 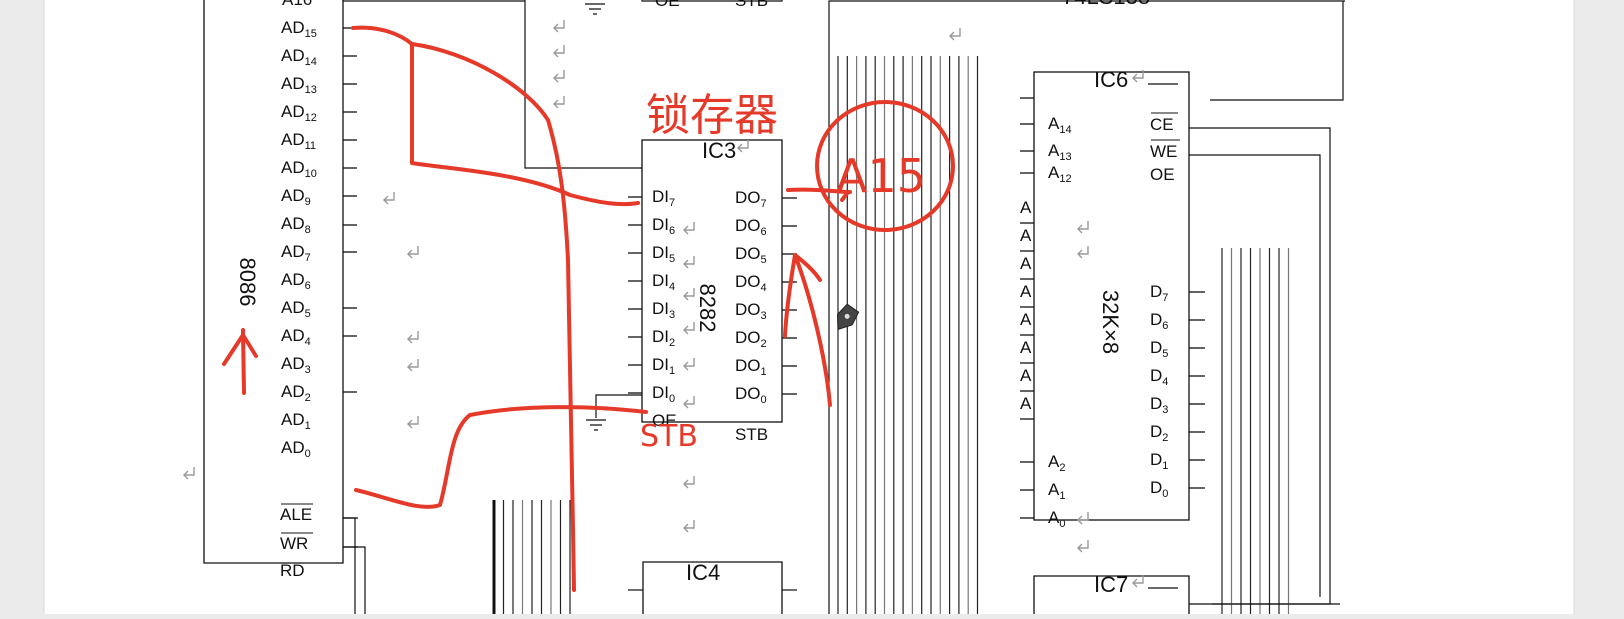 I want to click on cpu-control-pins: ALE WR RD, so click(x=323, y=558).